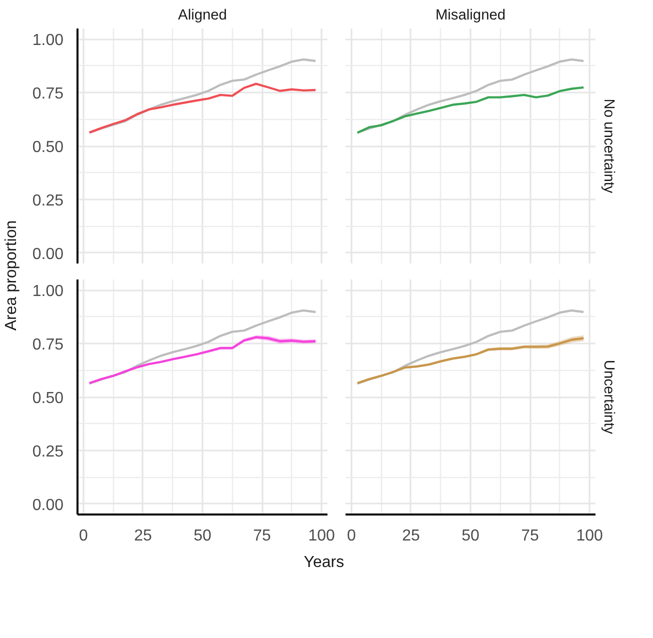 This screenshot has width=653, height=638. What do you see at coordinates (470, 16) in the screenshot?
I see `chart-title: Misaligned` at bounding box center [470, 16].